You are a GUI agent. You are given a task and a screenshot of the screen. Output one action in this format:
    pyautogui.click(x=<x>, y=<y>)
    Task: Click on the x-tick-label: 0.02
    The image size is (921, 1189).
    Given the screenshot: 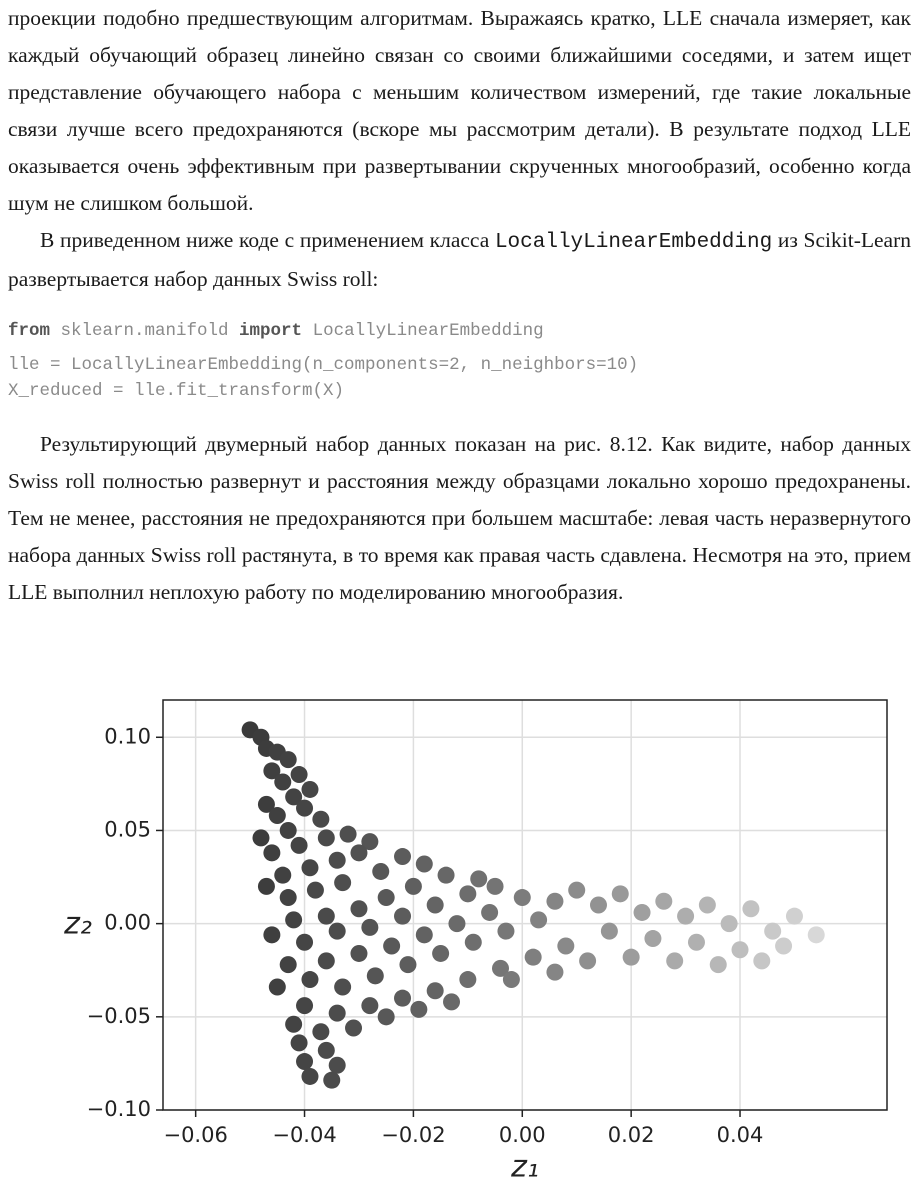 What is the action you would take?
    pyautogui.click(x=631, y=1135)
    